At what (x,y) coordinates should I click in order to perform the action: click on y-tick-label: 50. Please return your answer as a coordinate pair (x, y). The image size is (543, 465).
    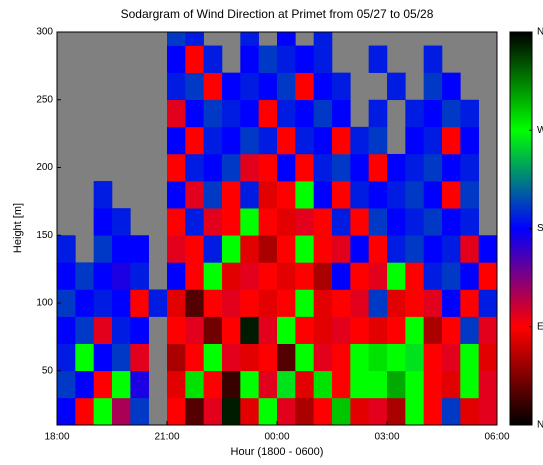
    Looking at the image, I should click on (48, 370).